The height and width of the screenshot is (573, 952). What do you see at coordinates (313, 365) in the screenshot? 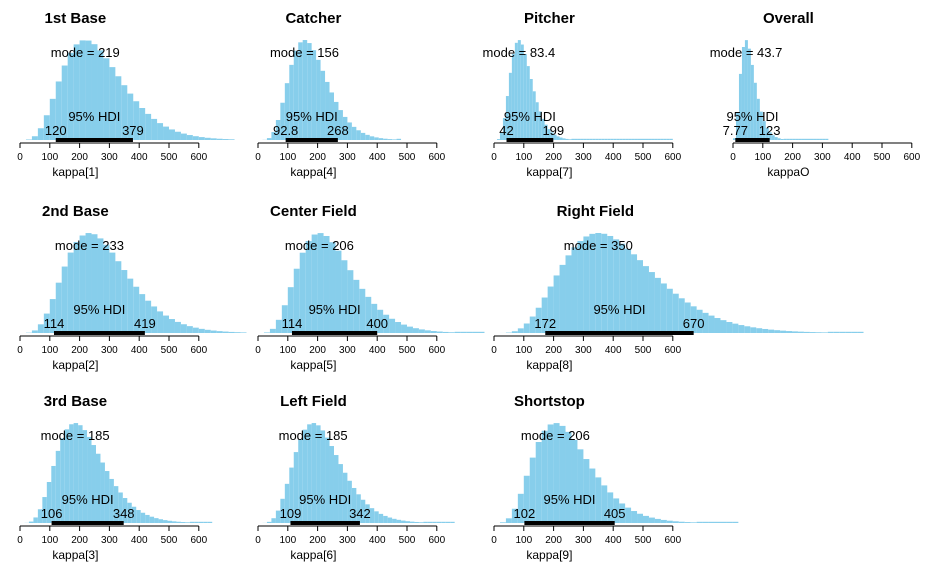
I see `x-axis-label: kappa[5]` at bounding box center [313, 365].